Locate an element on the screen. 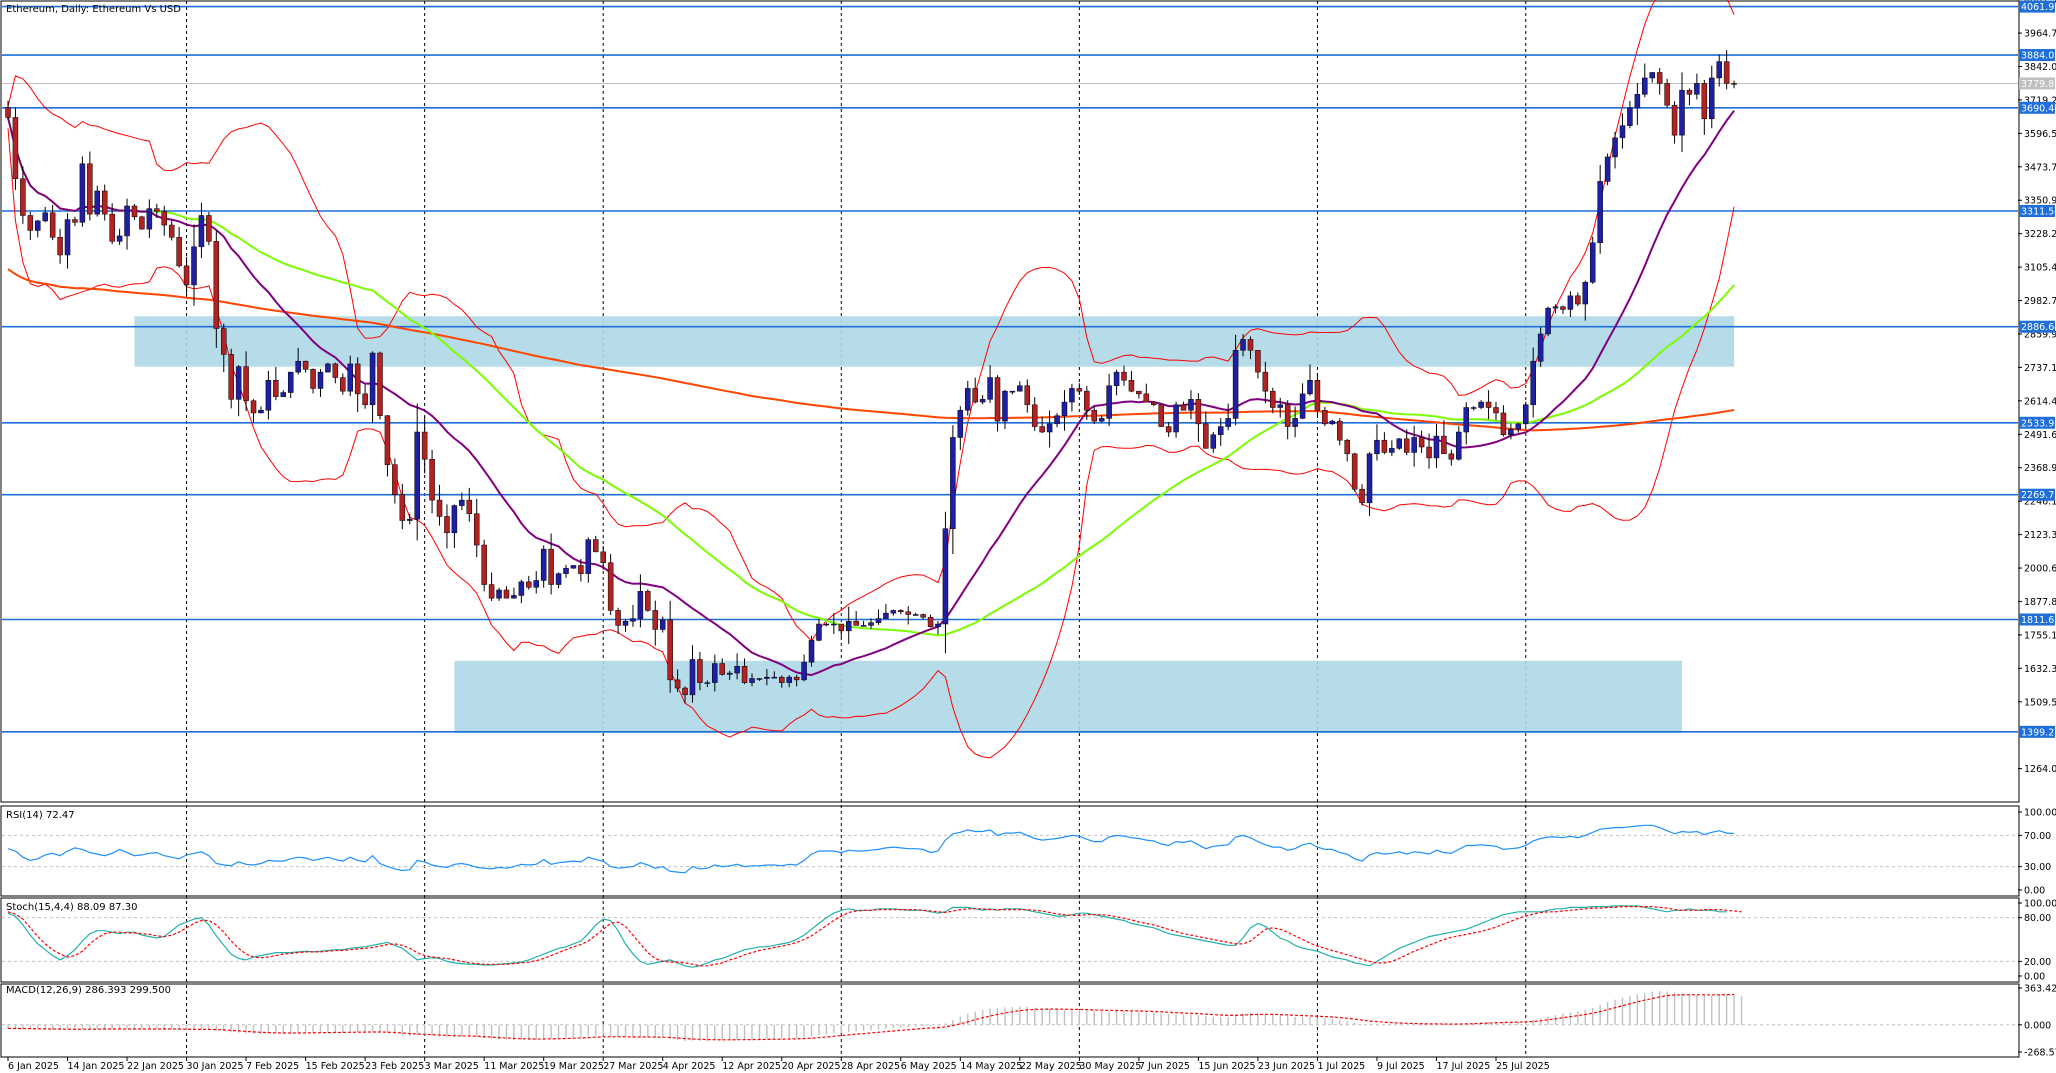 This screenshot has height=1073, width=2056. level-label-box is located at coordinates (2037, 494).